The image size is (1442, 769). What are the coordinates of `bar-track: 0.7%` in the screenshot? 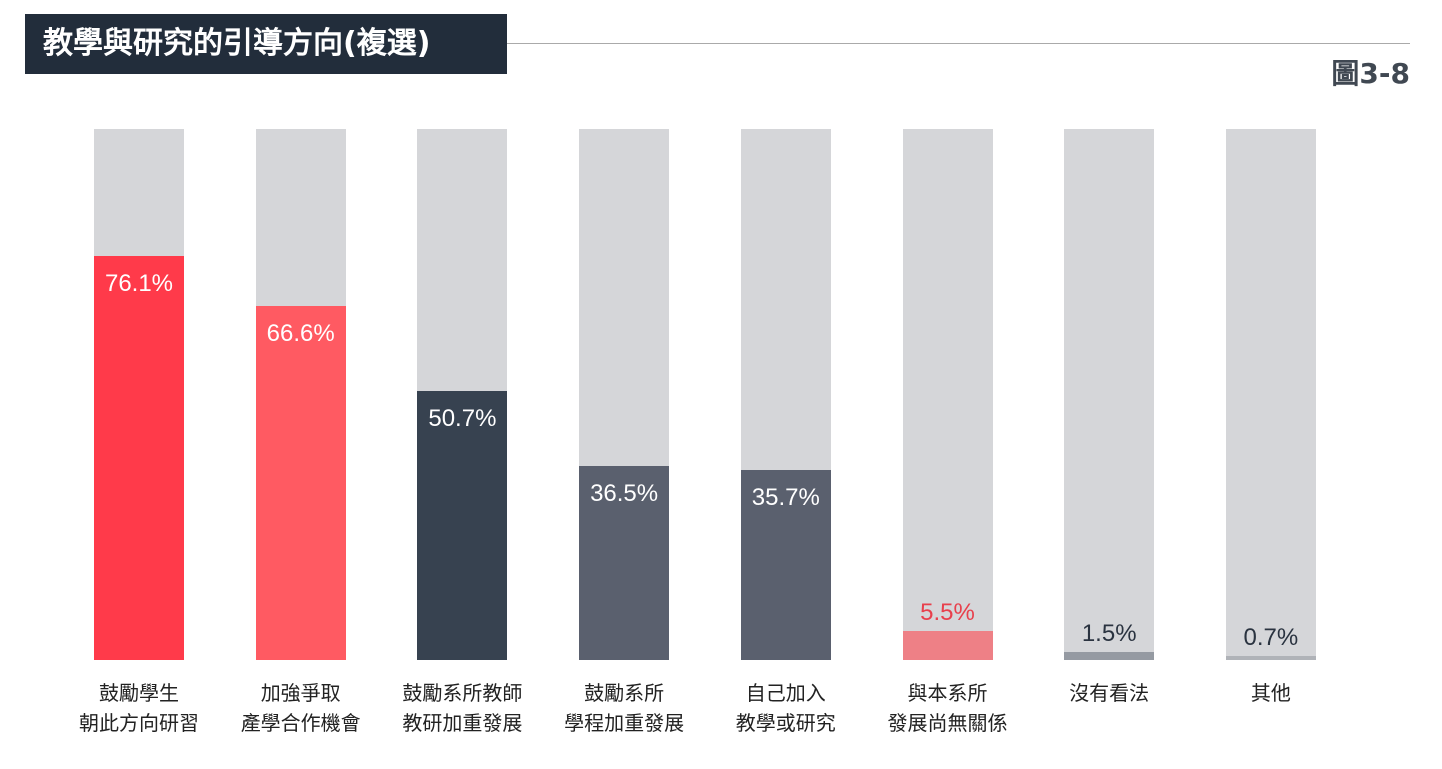 It's located at (1270, 394).